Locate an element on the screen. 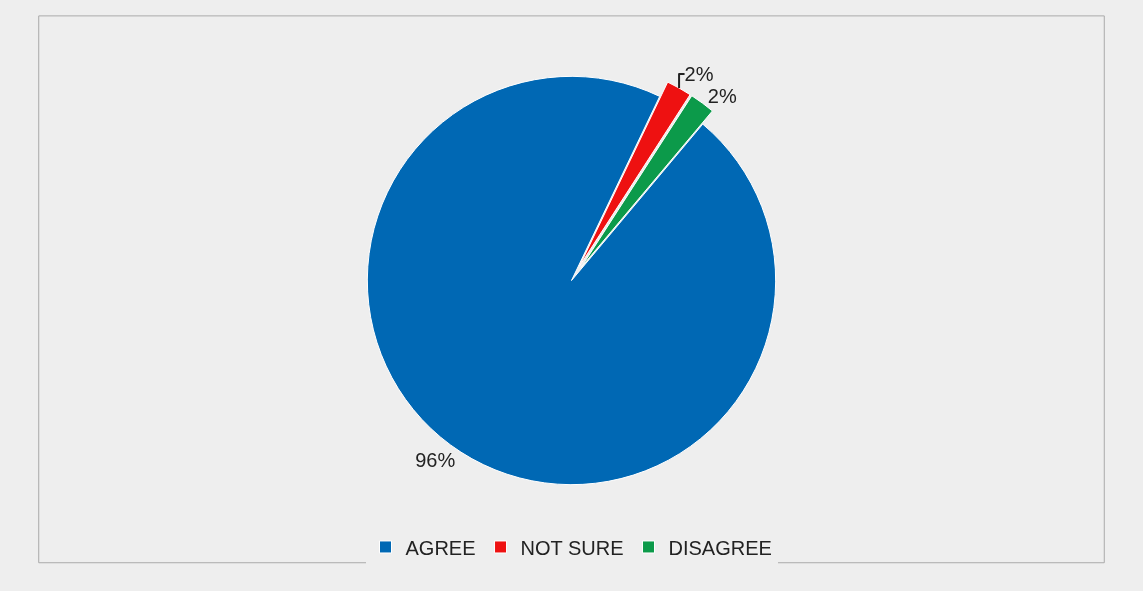 The image size is (1143, 591). legend-label: AGREE is located at coordinates (440, 547).